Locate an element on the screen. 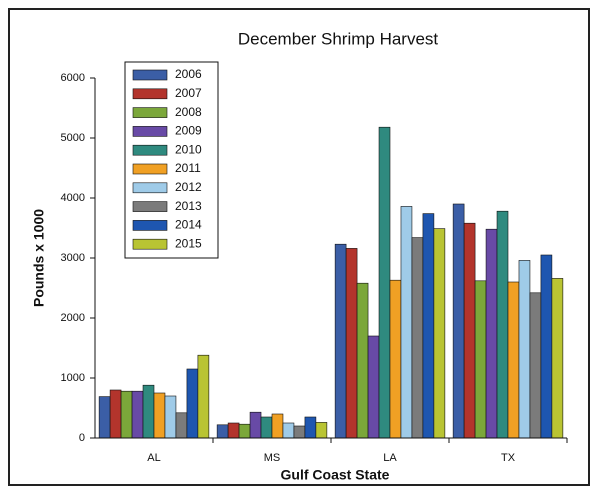  y-axis-title: Pounds x 1000 is located at coordinates (39, 258).